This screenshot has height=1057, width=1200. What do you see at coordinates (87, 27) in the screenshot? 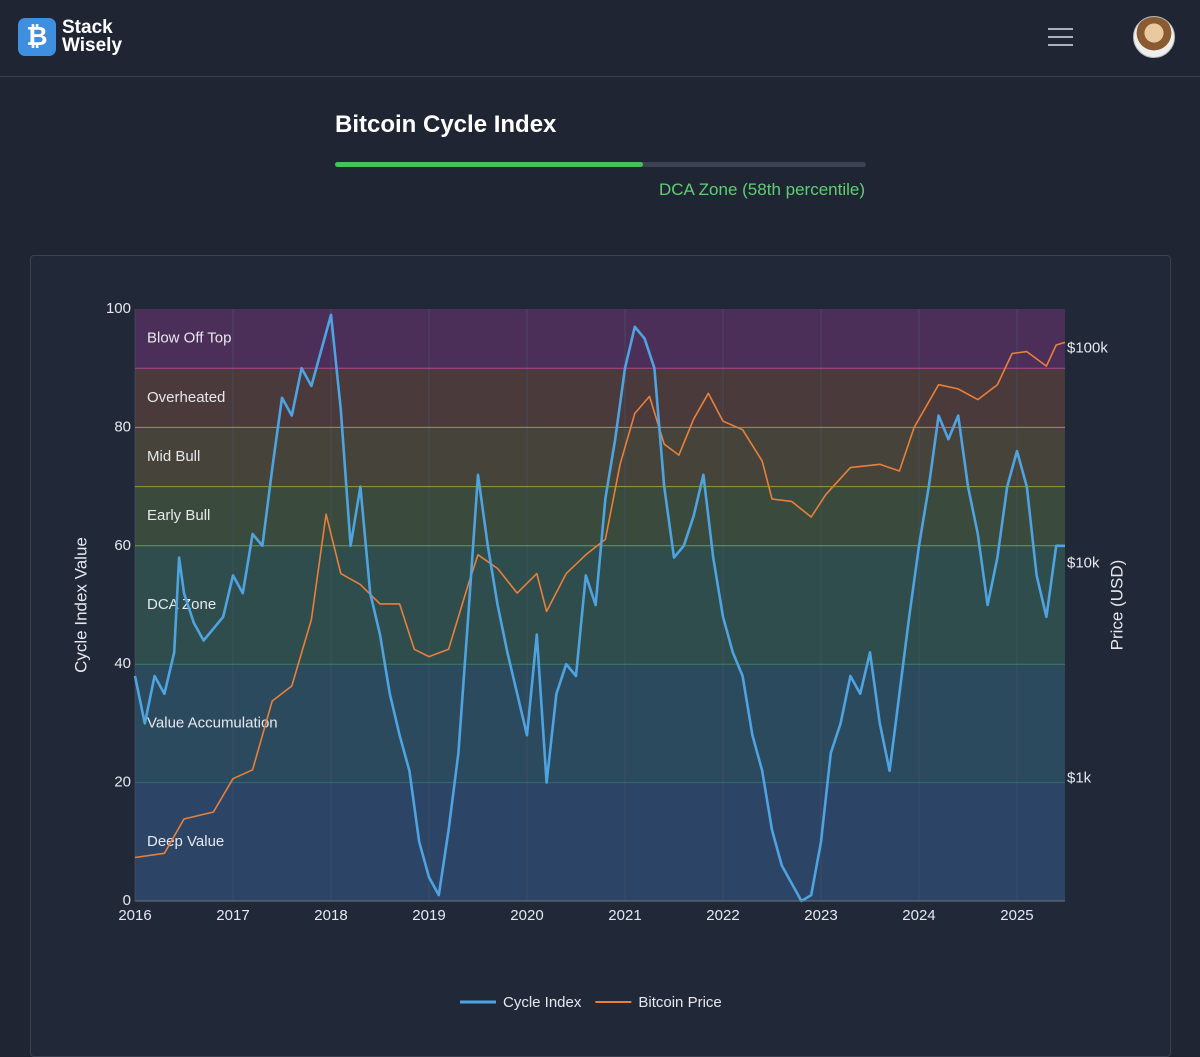
I see `brand: Stack` at bounding box center [87, 27].